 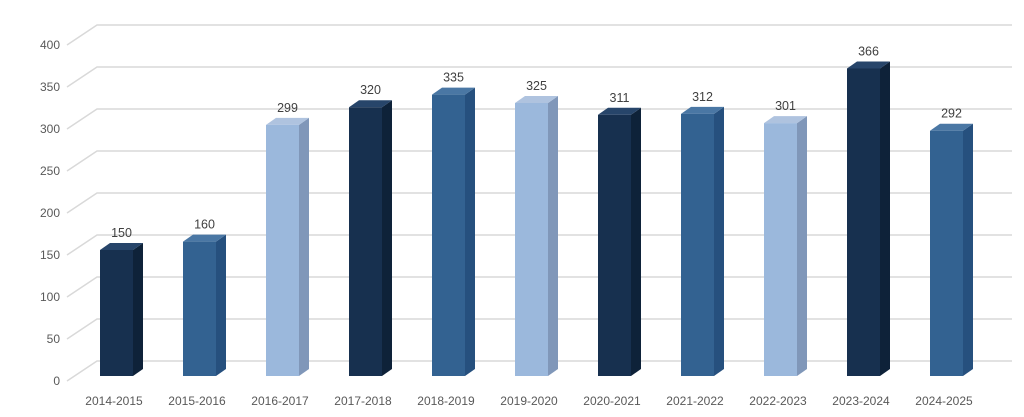 I want to click on x-category-label: 2021-2022, so click(x=695, y=401).